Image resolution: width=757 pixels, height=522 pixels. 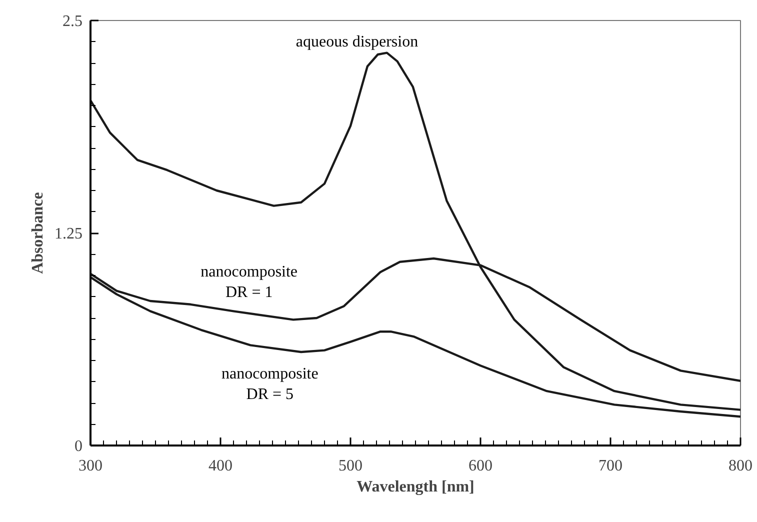 I want to click on y-tick-label: 2.5, so click(x=72, y=21).